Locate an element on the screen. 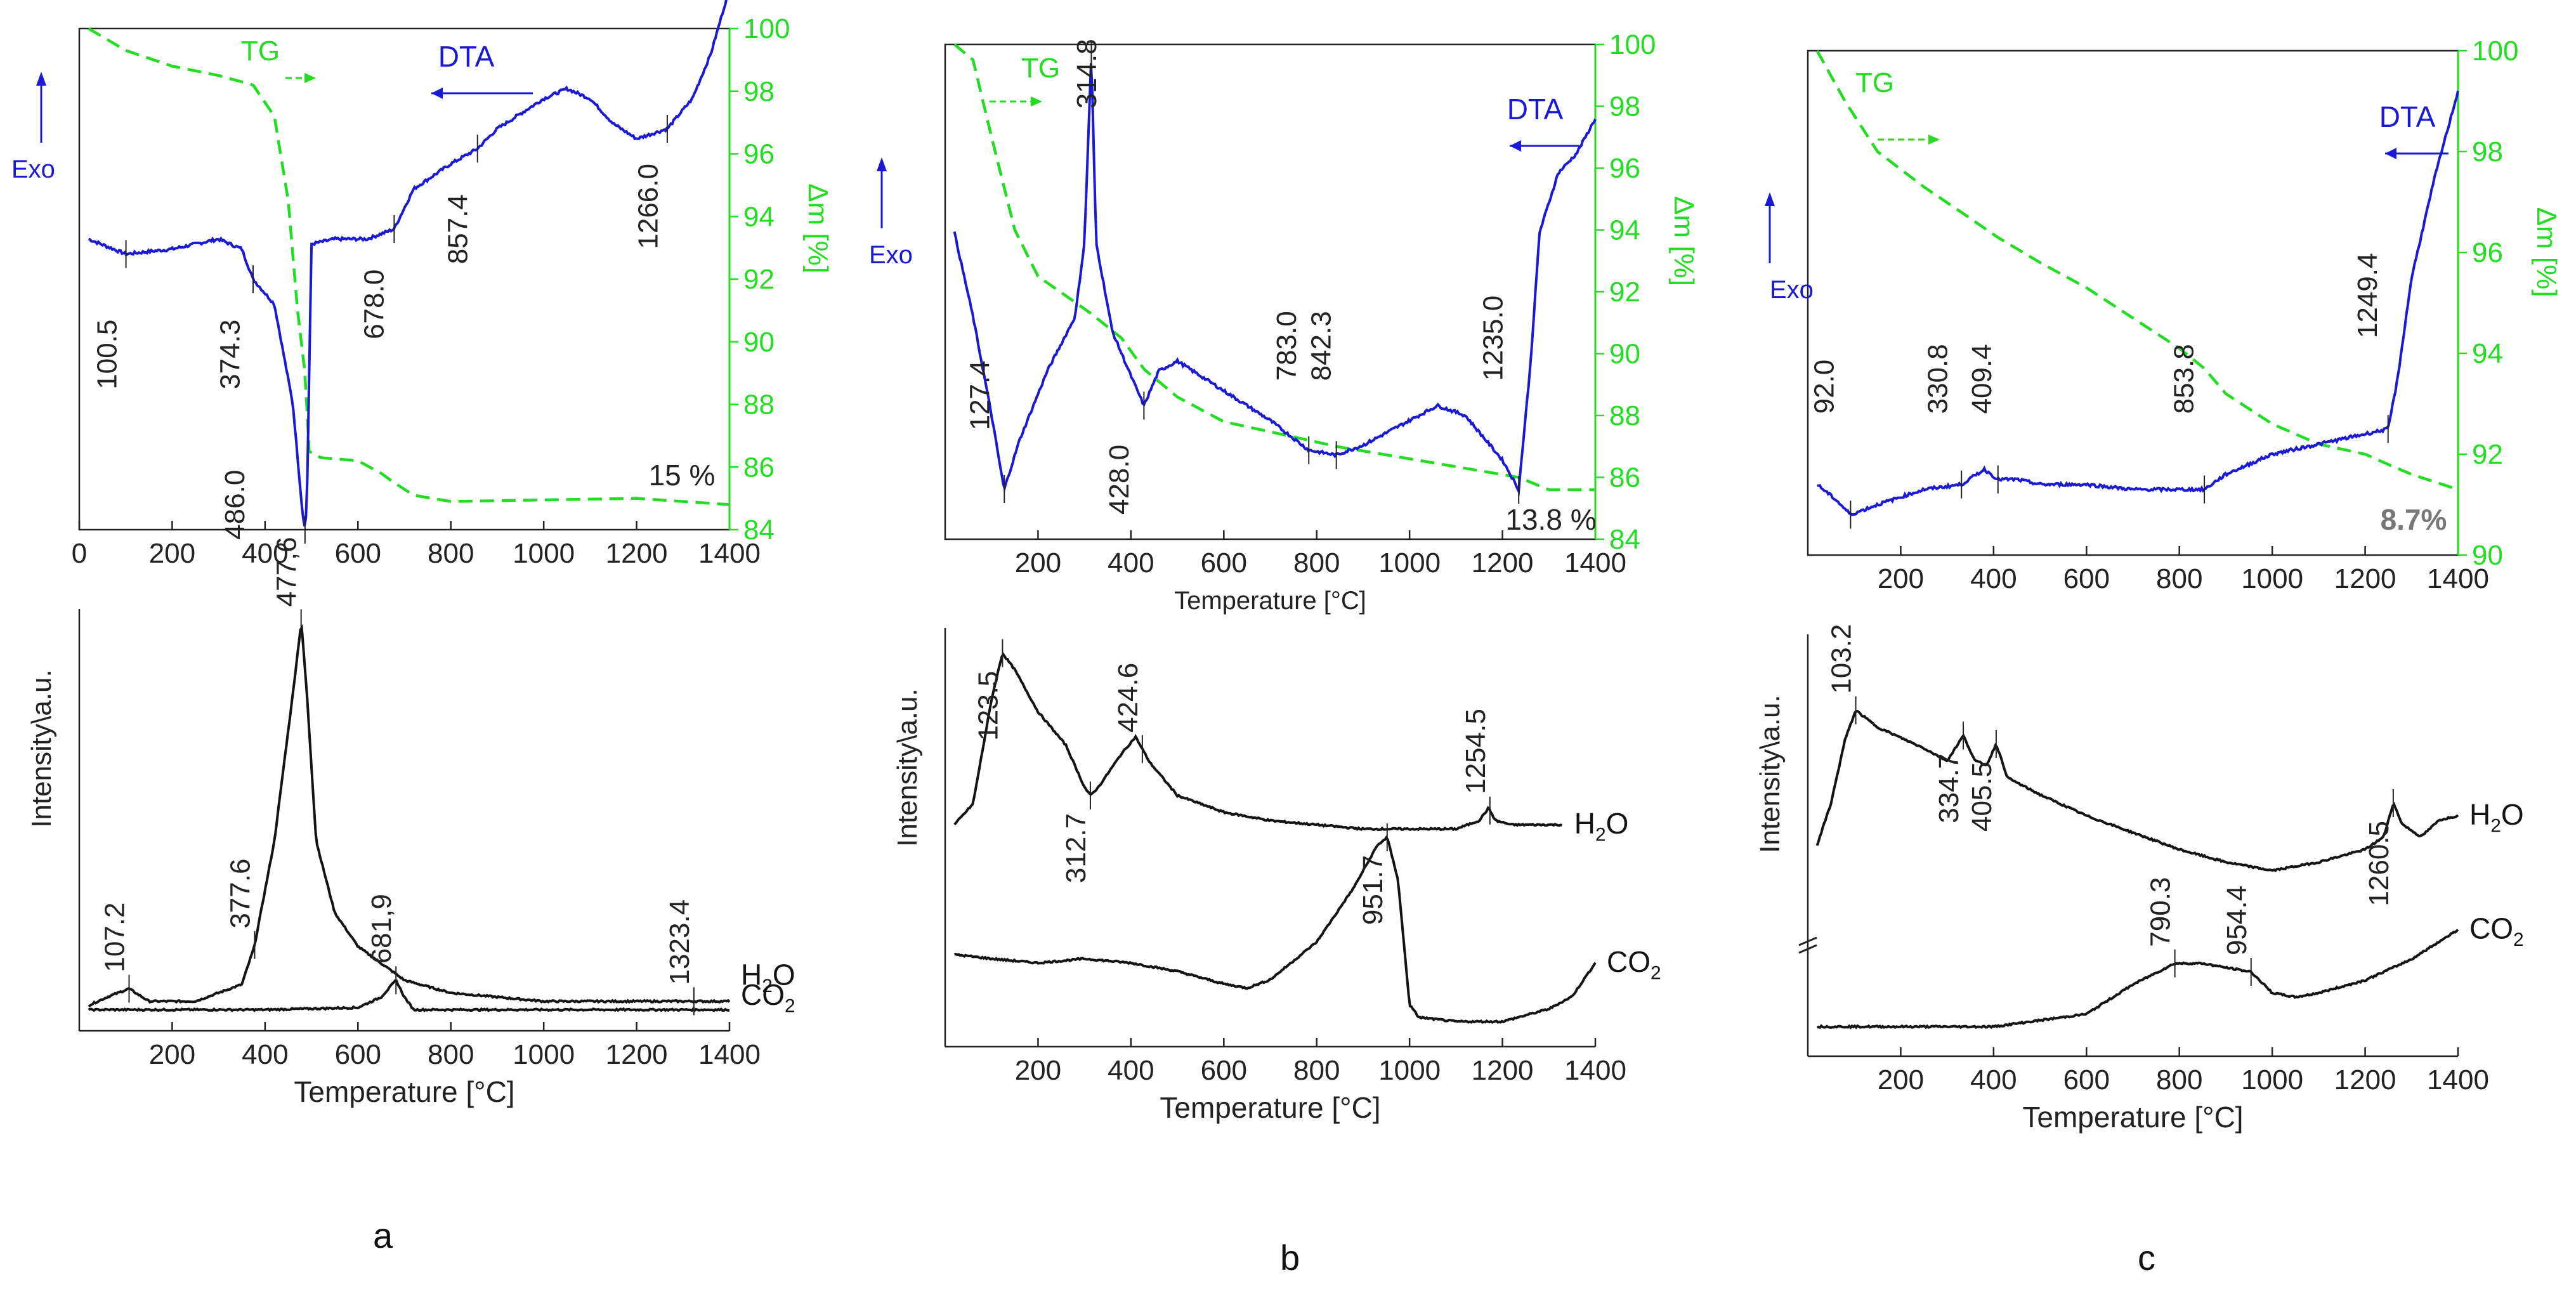 The width and height of the screenshot is (2576, 1289). tg-ytick-label-a: 86 is located at coordinates (759, 467).